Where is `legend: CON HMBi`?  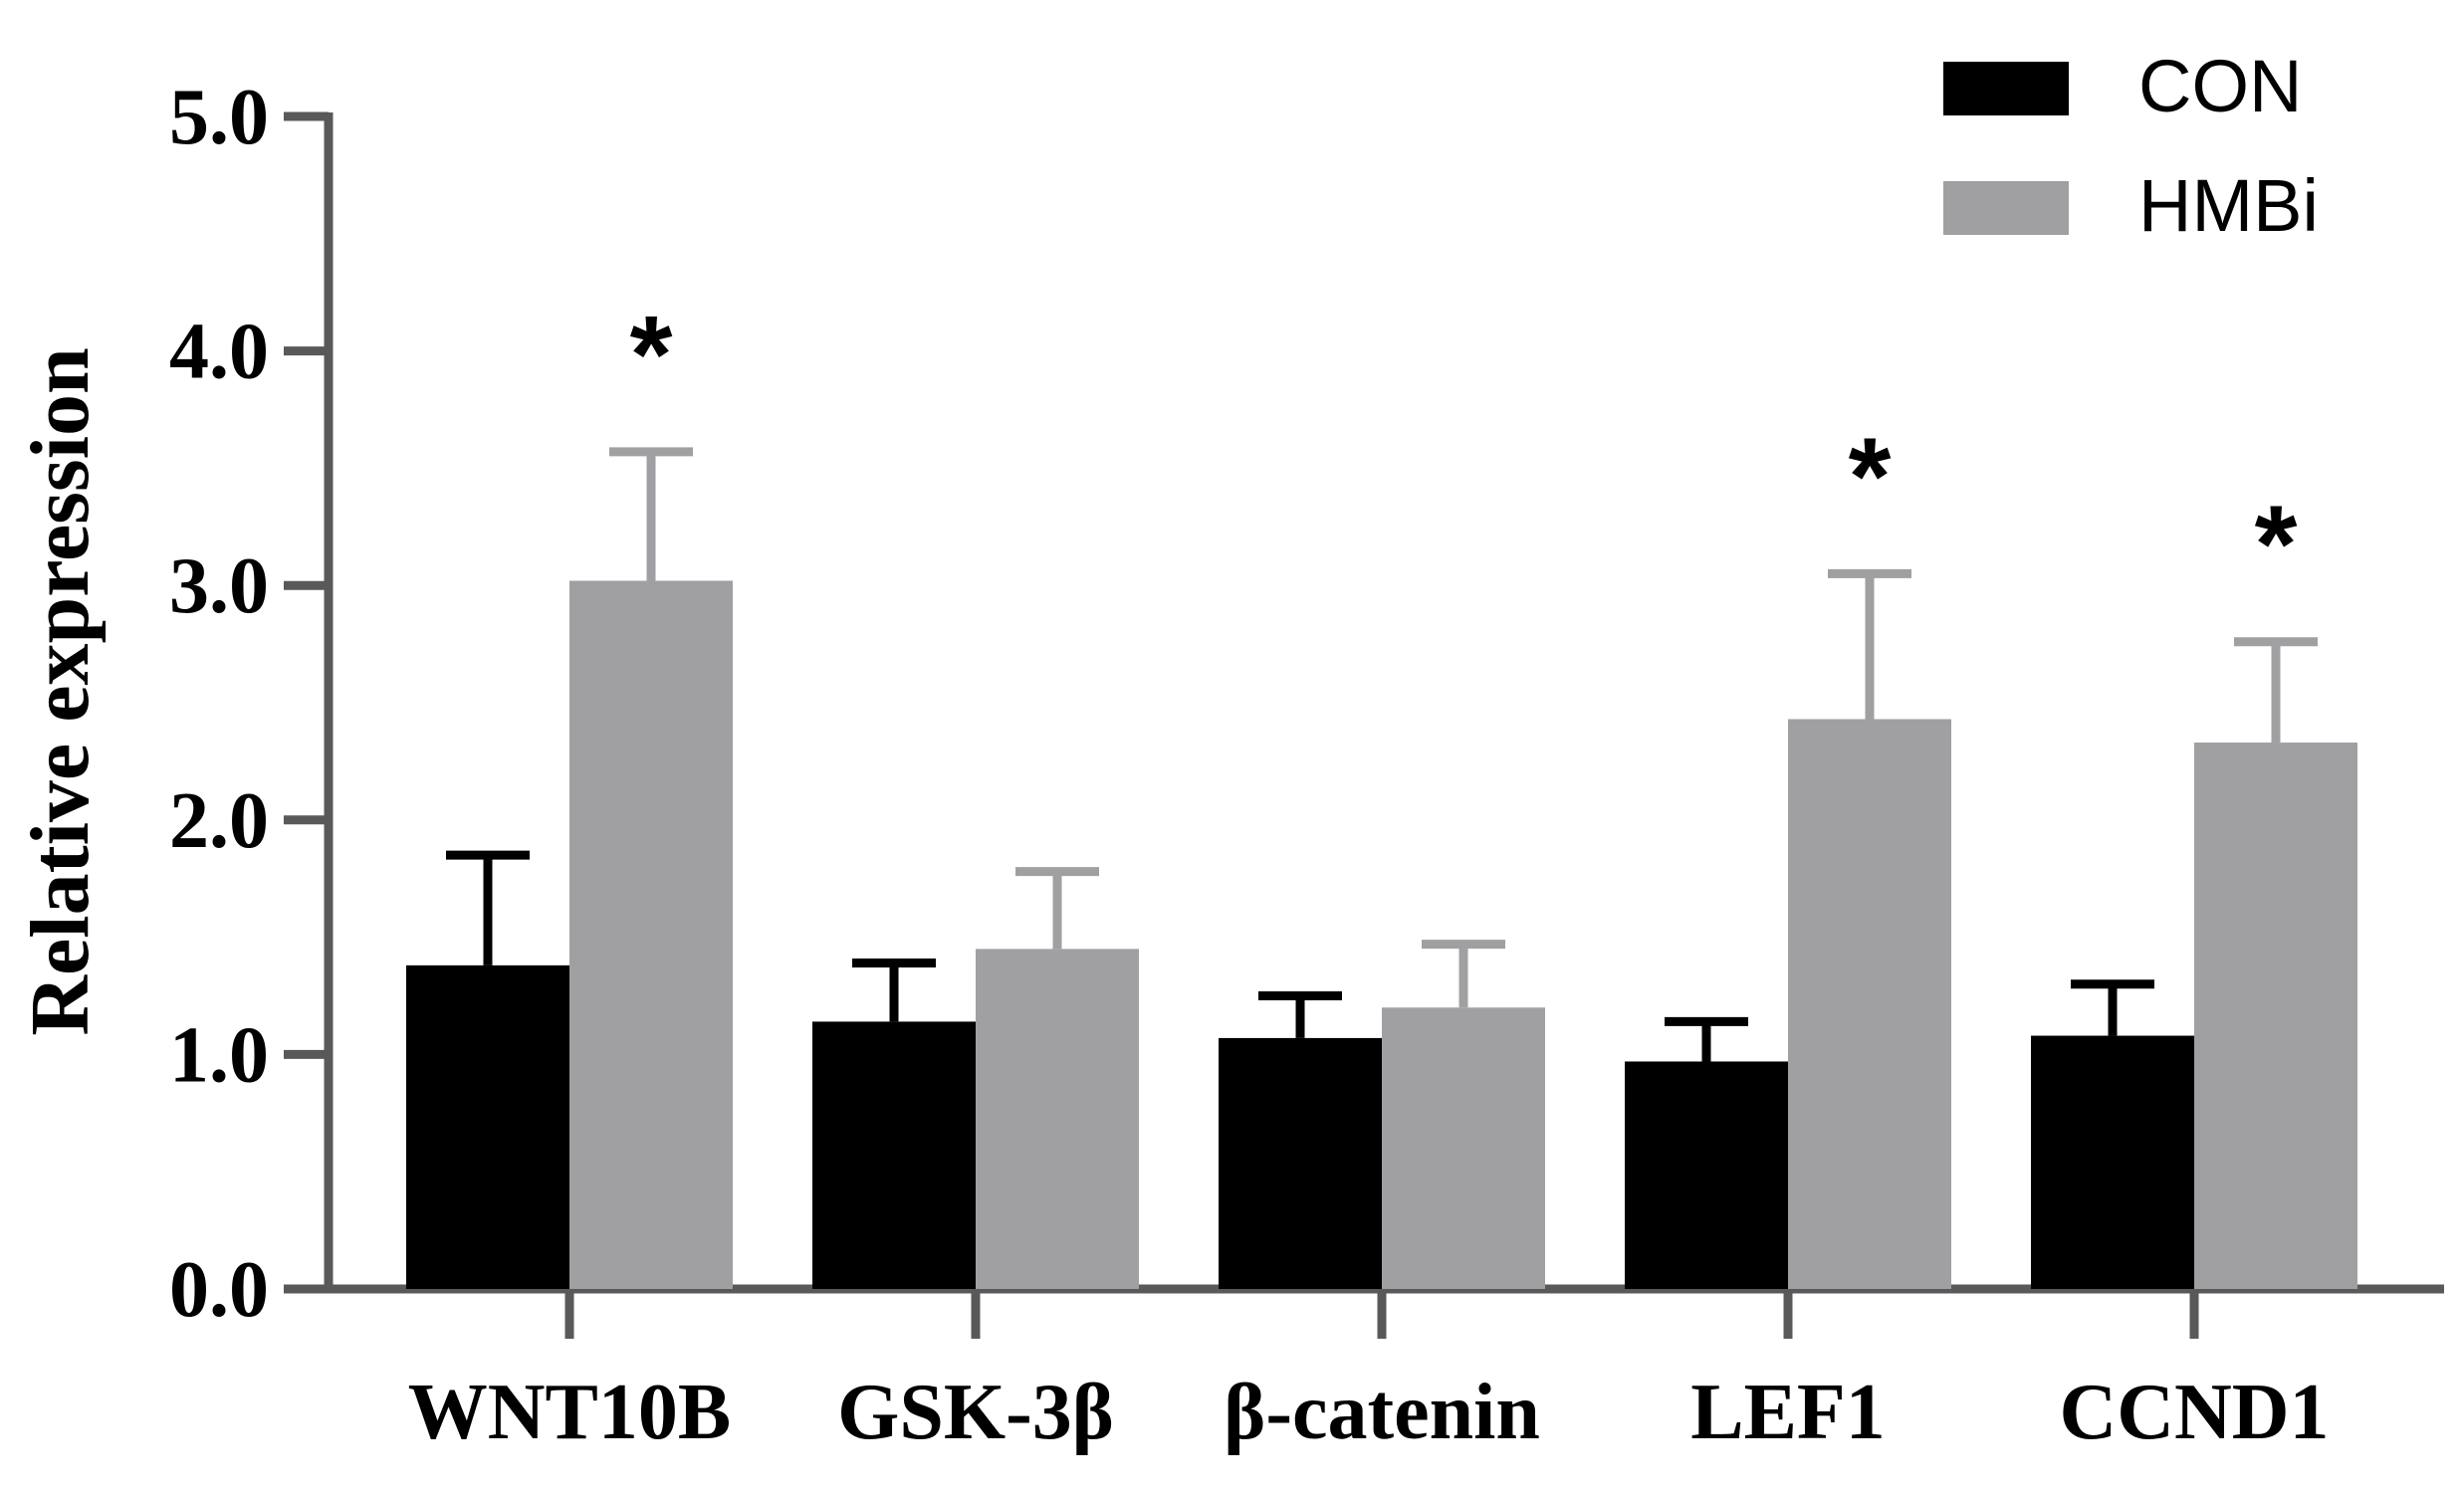 legend: CON HMBi is located at coordinates (2131, 146).